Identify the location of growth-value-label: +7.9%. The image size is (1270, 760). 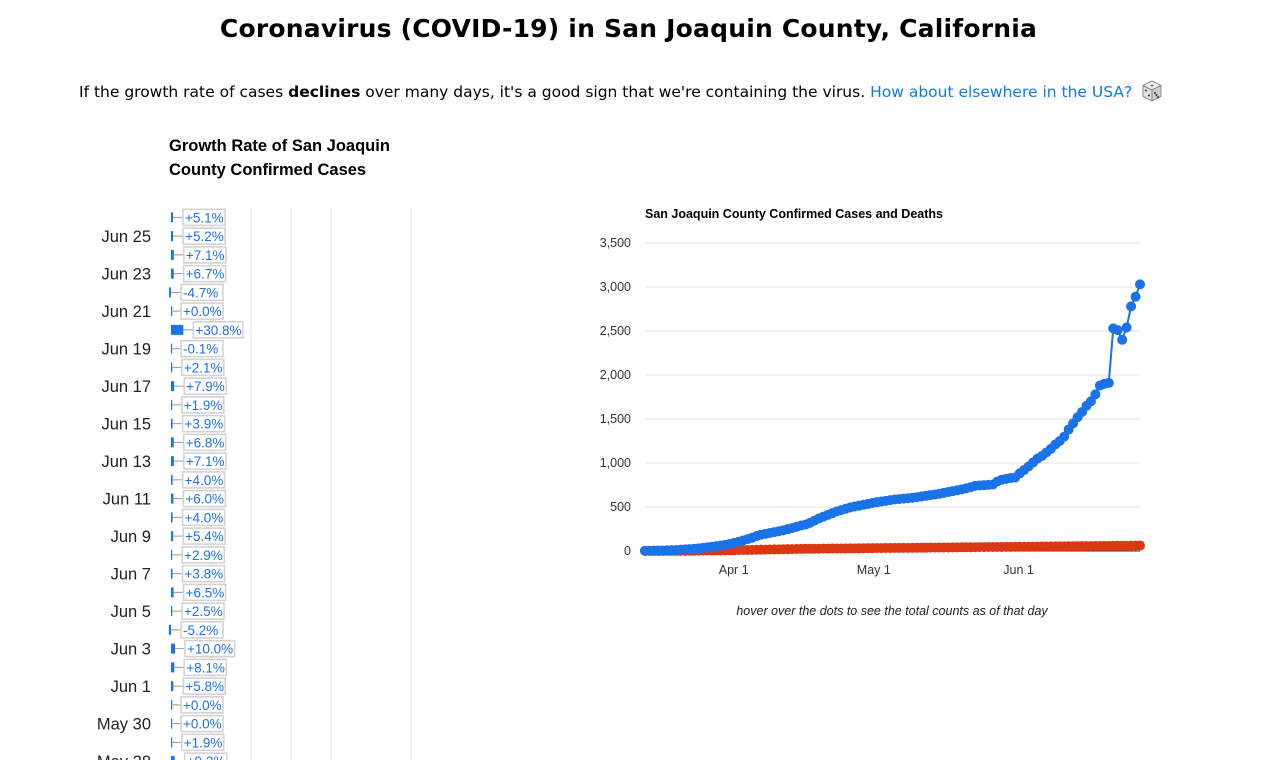
(205, 386).